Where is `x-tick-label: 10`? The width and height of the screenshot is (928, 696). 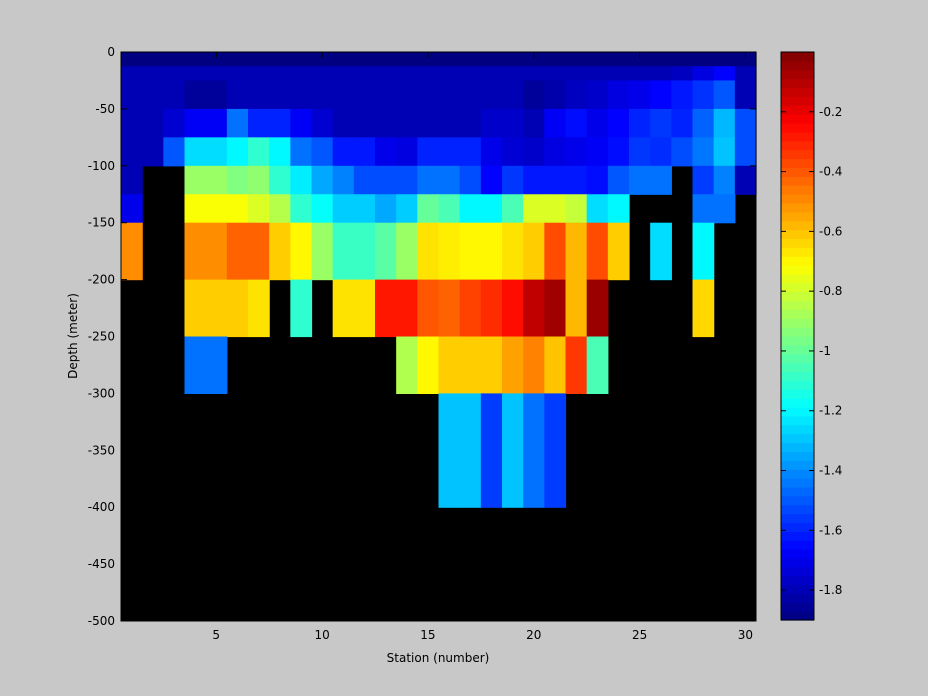
x-tick-label: 10 is located at coordinates (321, 635).